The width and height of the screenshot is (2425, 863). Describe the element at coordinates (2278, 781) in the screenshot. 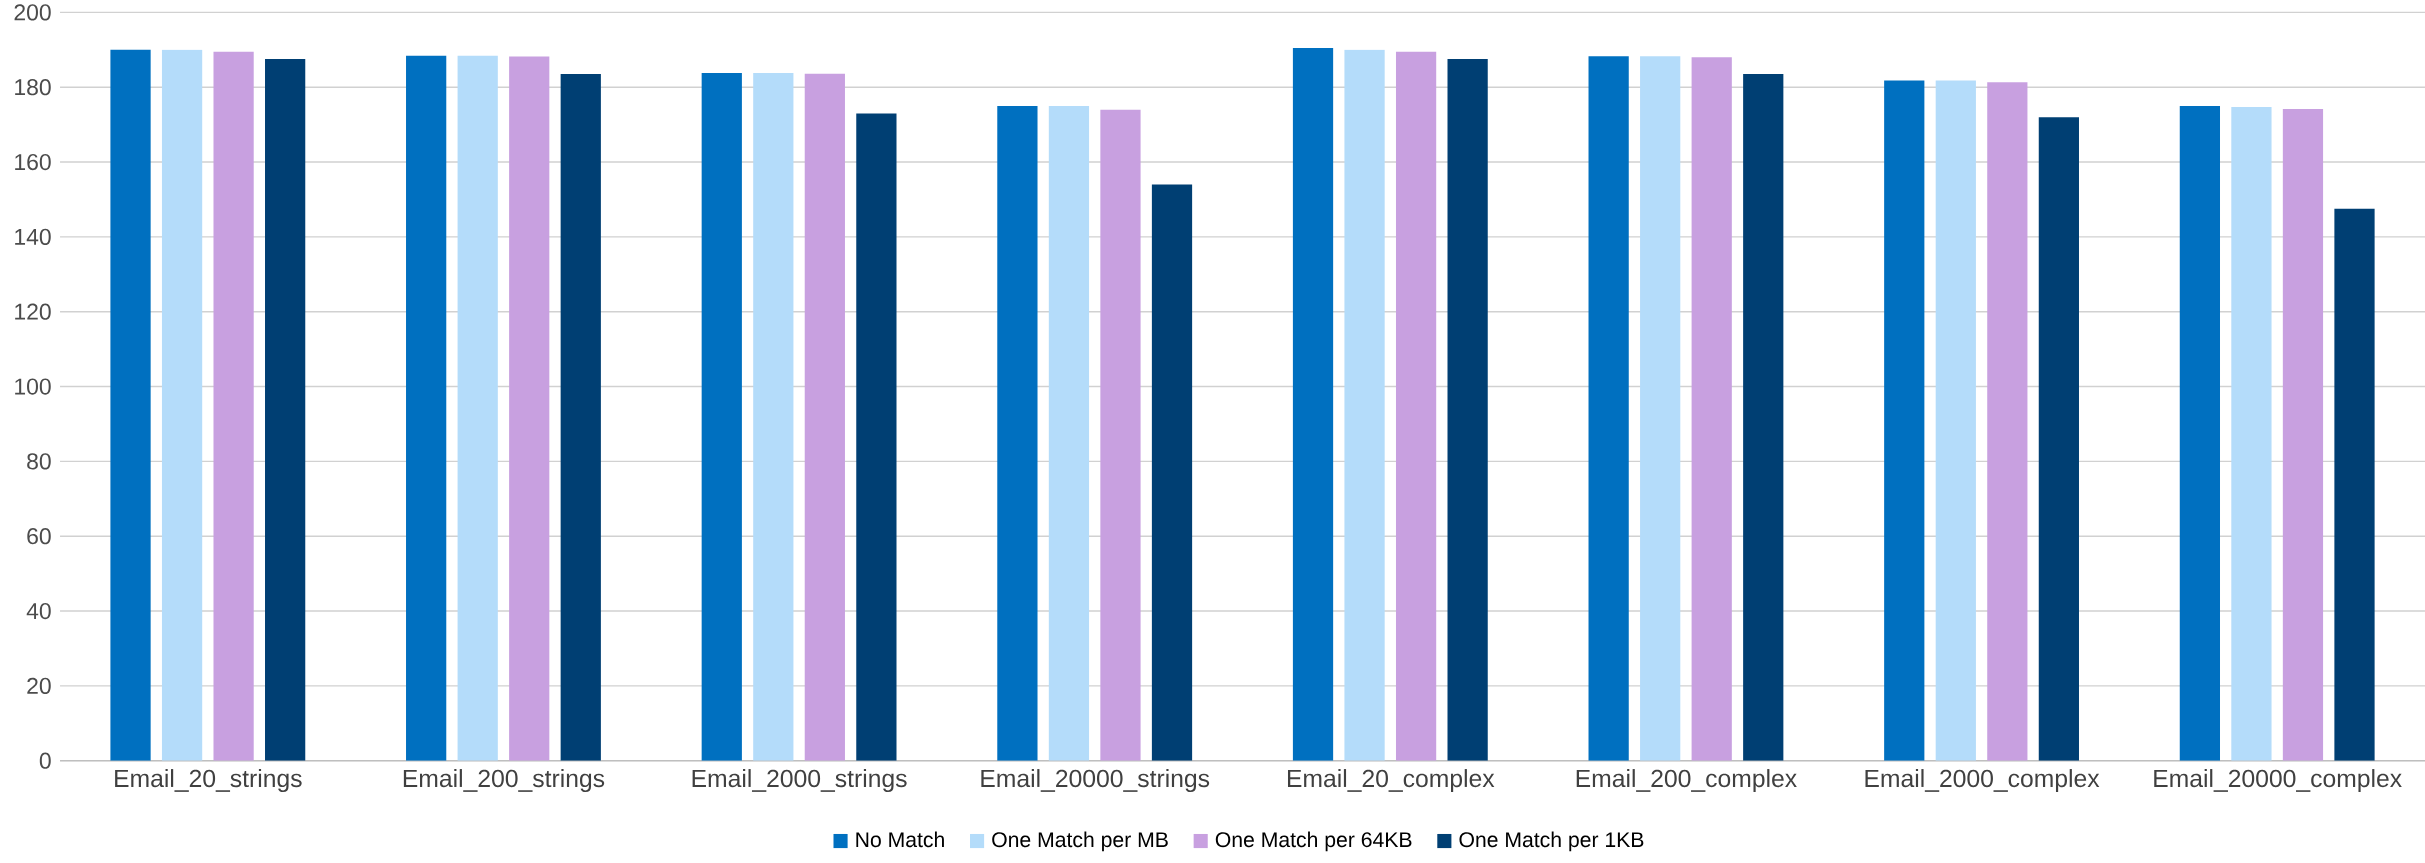

I see `x-tick-label: Email_20000_complex` at that location.